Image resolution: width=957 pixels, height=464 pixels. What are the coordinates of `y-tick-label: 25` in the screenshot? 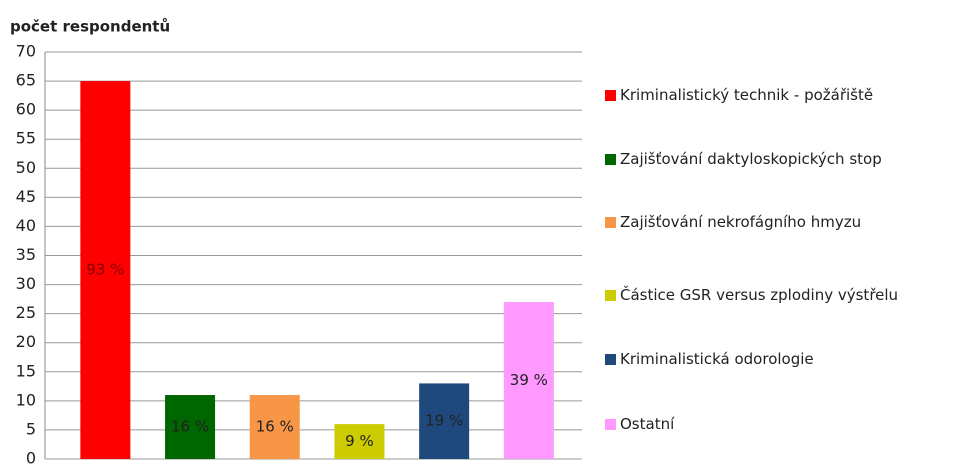 It's located at (26, 312).